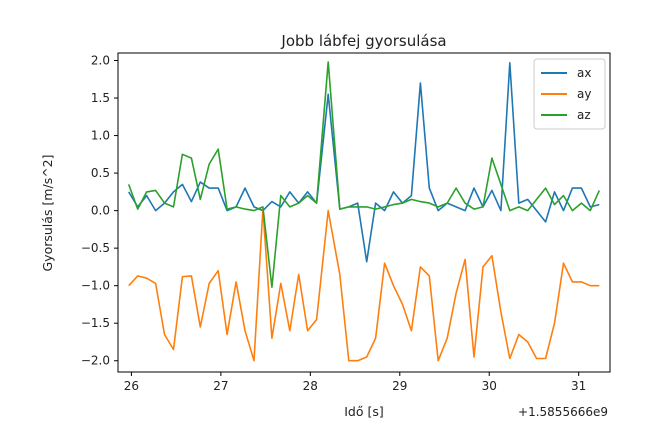 Image resolution: width=649 pixels, height=444 pixels. I want to click on y-tick-label: −1.5, so click(95, 323).